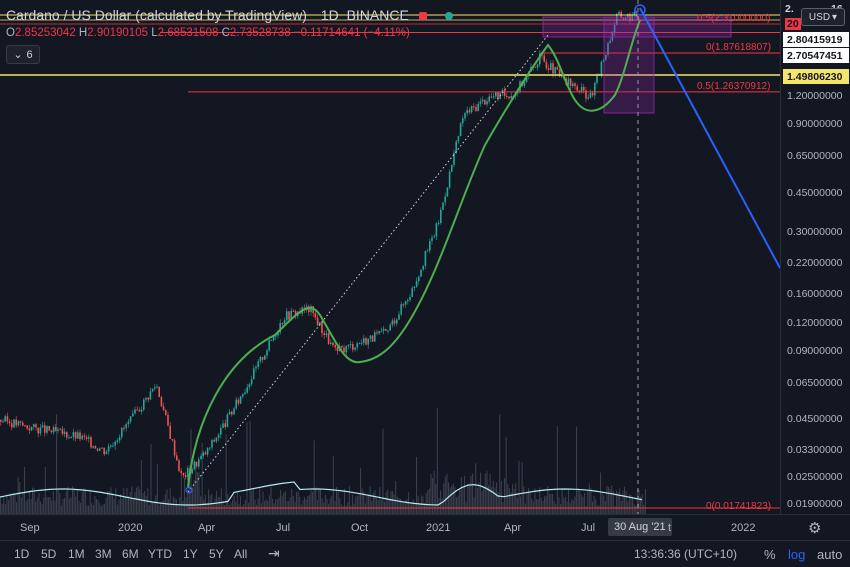  I want to click on auto-toggle: auto, so click(830, 554).